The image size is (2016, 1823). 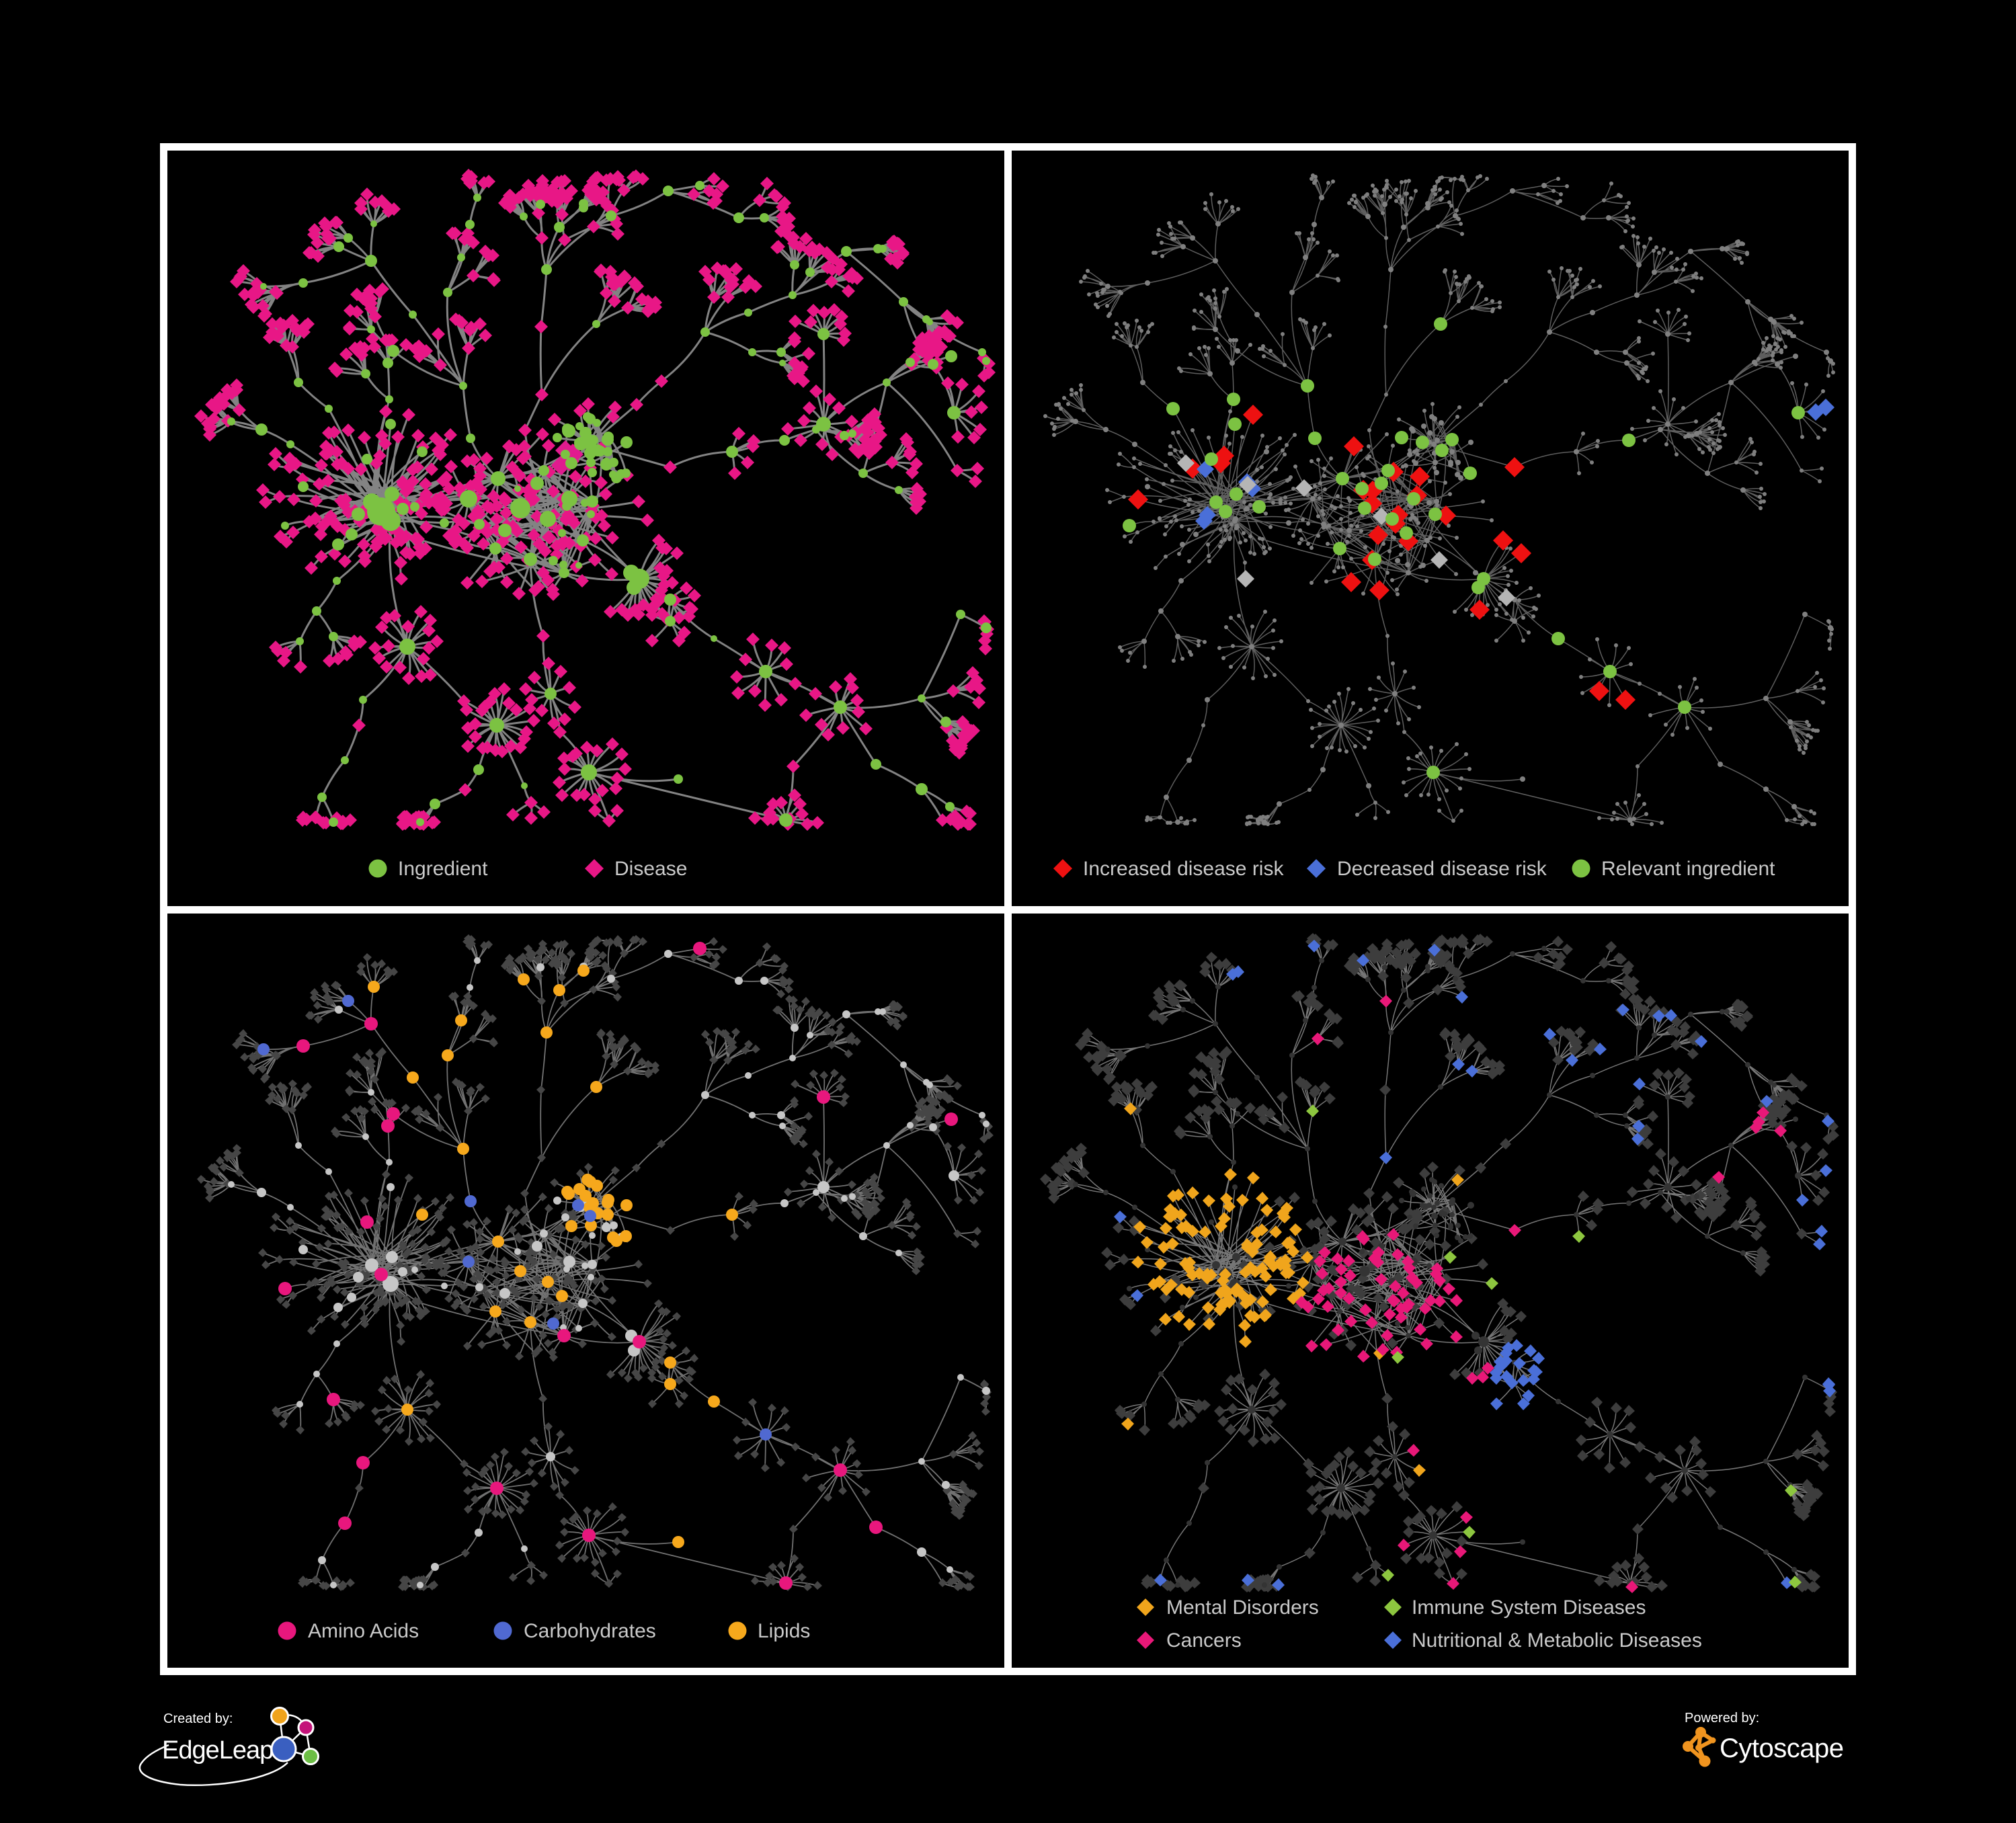 I want to click on svg-text:Nutritional & Metabolic Diseas: Nutritional & Metabolic Diseases, so click(x=1557, y=1640).